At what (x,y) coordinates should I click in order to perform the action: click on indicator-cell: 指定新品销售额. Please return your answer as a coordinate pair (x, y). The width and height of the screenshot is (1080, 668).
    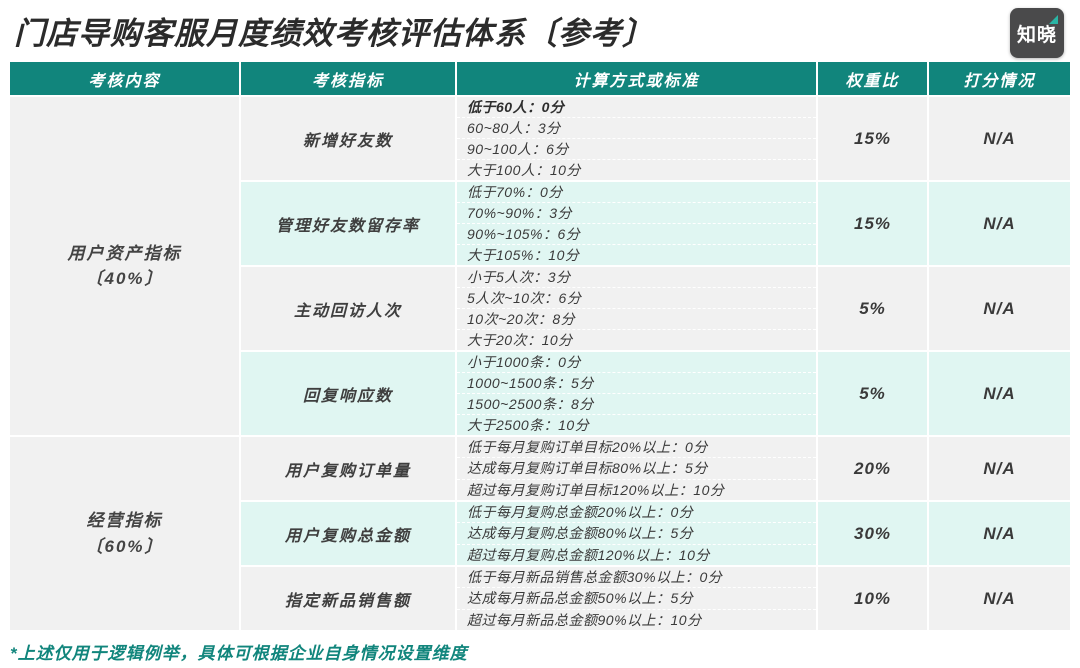
    Looking at the image, I should click on (348, 598).